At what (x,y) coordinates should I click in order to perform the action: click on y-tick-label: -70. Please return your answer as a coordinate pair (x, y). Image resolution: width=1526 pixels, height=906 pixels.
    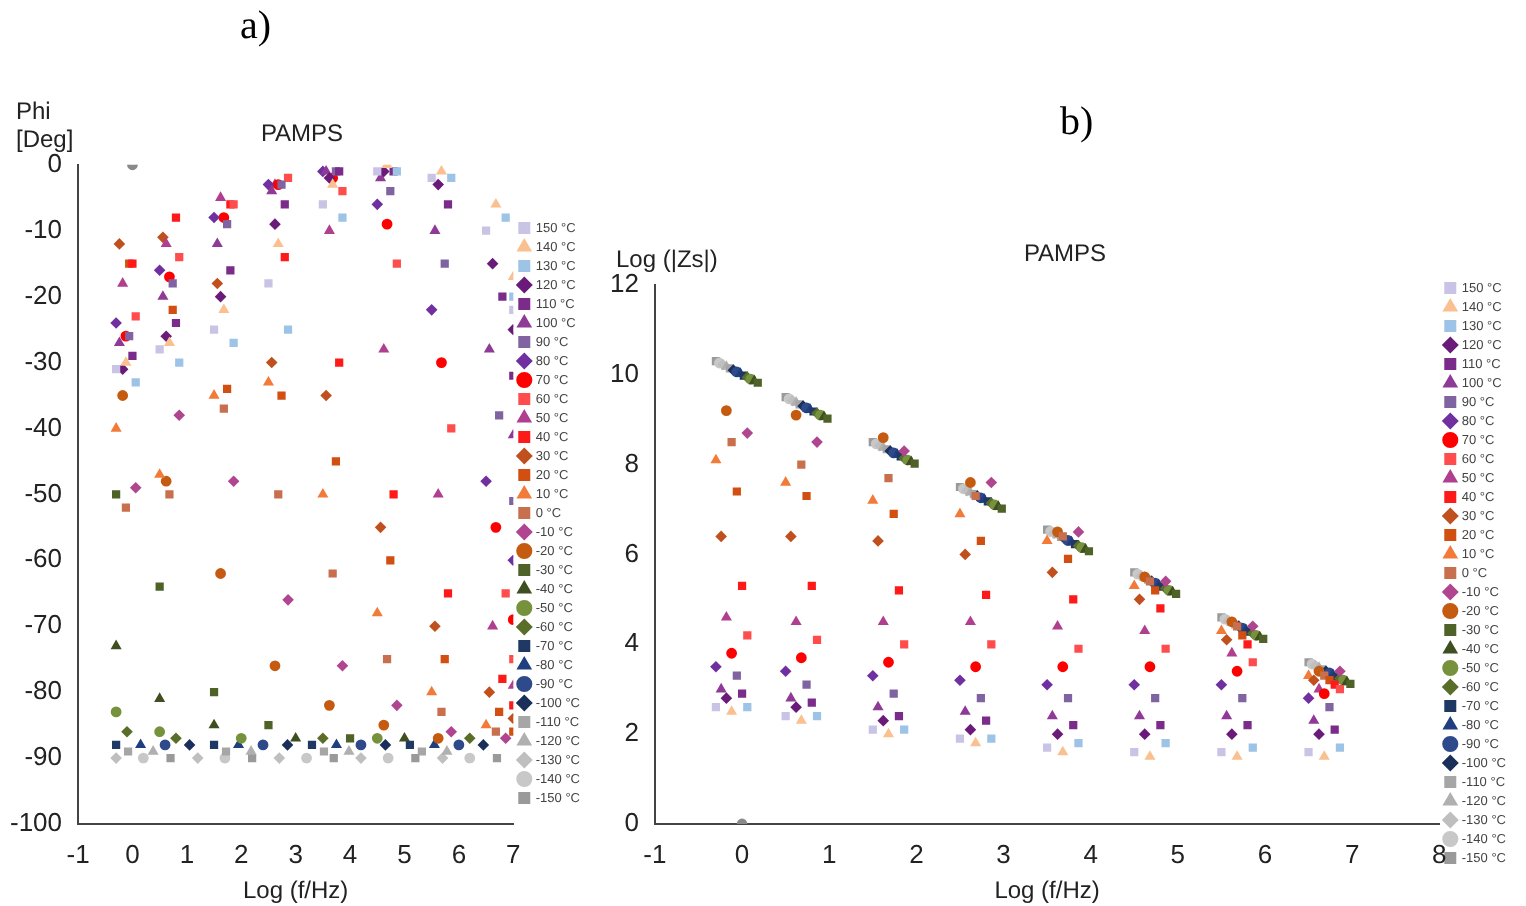
    Looking at the image, I should click on (43, 624).